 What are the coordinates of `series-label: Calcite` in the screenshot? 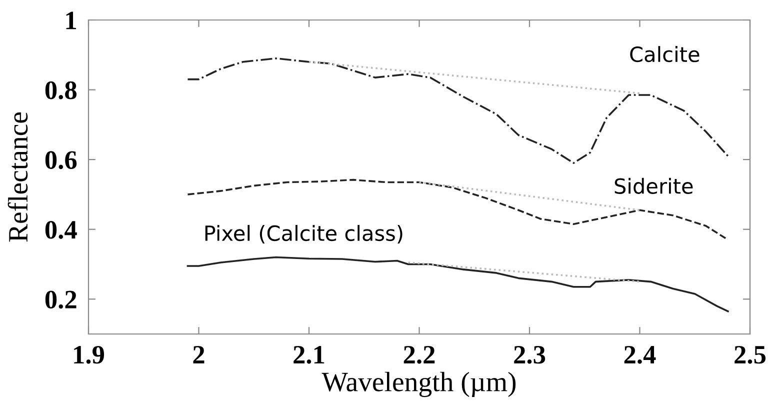 It's located at (665, 54).